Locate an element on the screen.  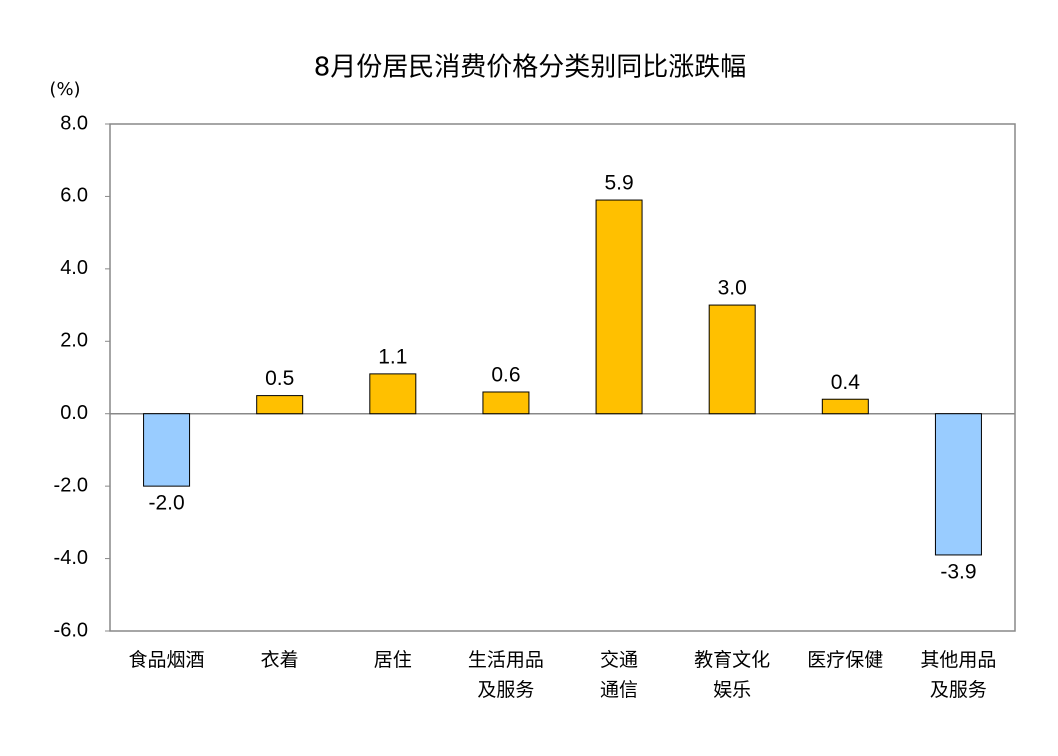
x-tick-label: 生活用品及服务 is located at coordinates (506, 675).